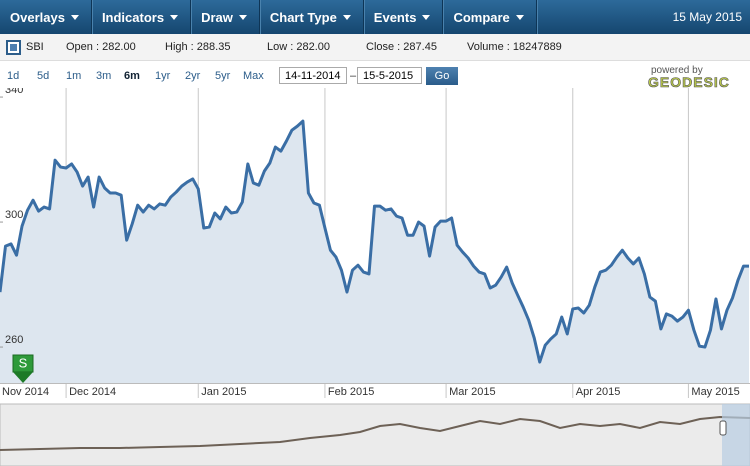  What do you see at coordinates (14, 340) in the screenshot?
I see `y-tick-label: 260` at bounding box center [14, 340].